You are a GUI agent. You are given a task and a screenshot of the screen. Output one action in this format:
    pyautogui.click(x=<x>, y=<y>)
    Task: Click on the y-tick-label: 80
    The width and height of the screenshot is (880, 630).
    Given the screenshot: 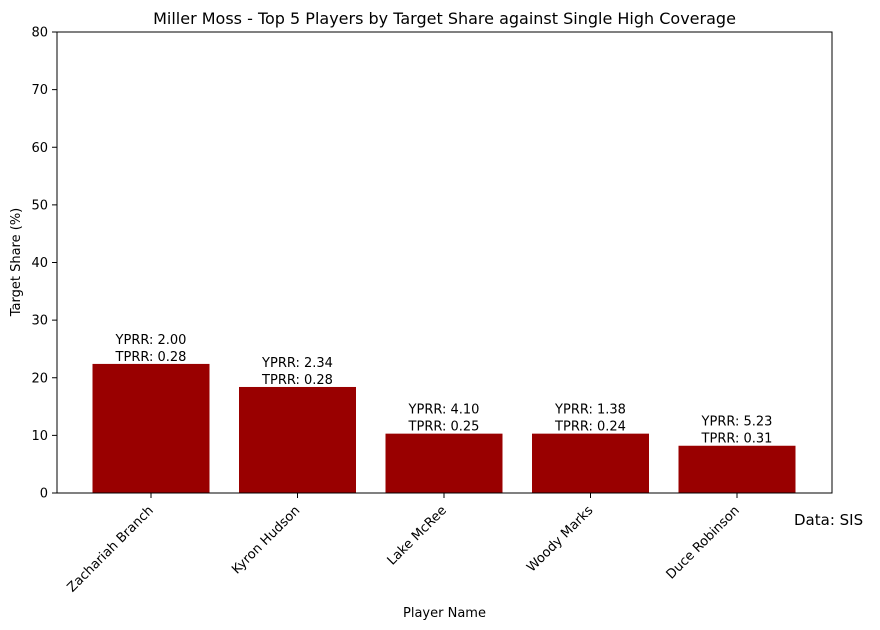 What is the action you would take?
    pyautogui.click(x=39, y=33)
    